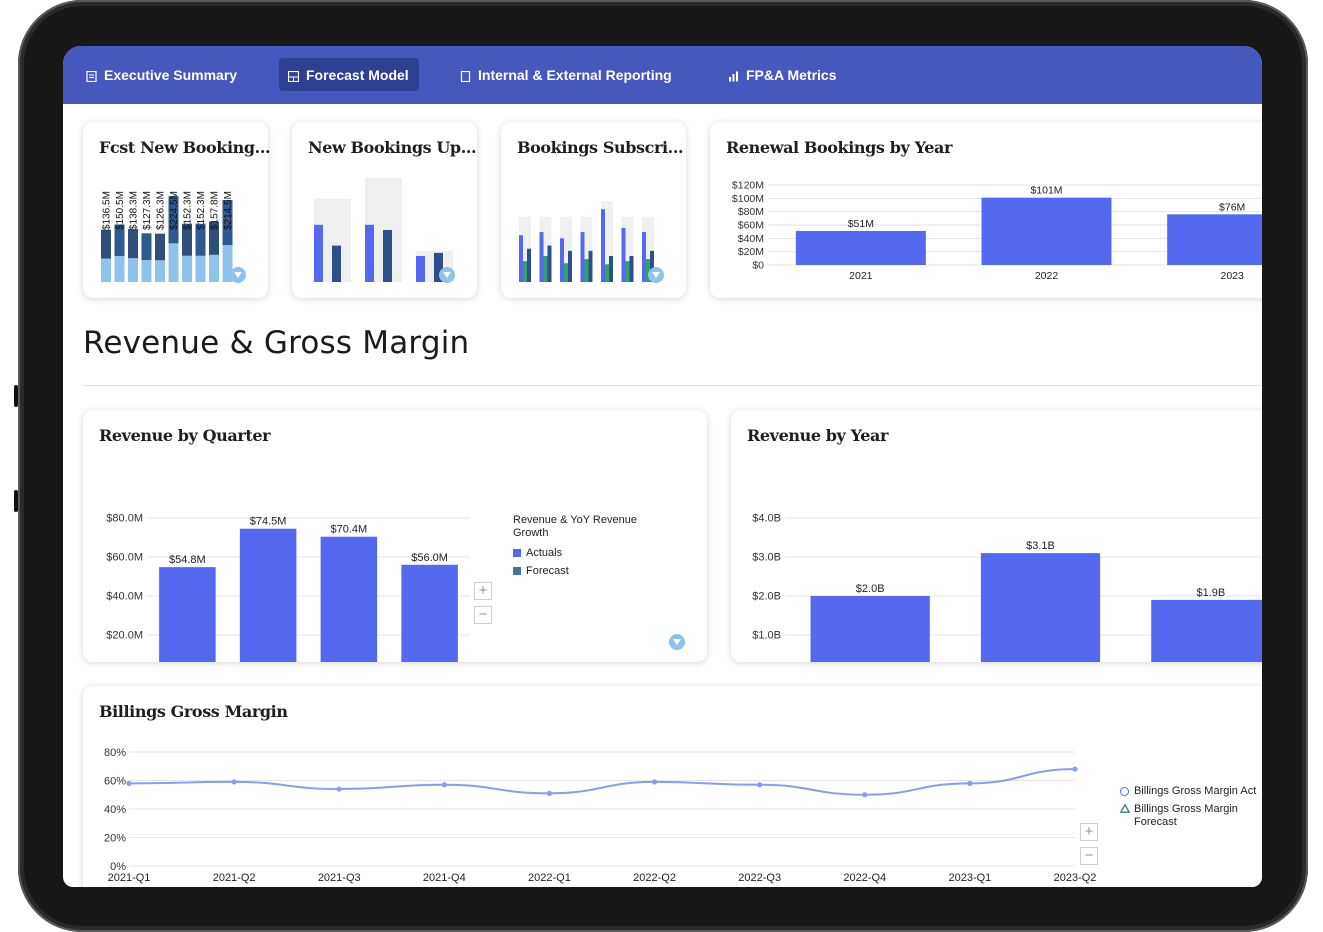 The width and height of the screenshot is (1323, 932). Describe the element at coordinates (1040, 546) in the screenshot. I see `data-label: $3.1B` at that location.